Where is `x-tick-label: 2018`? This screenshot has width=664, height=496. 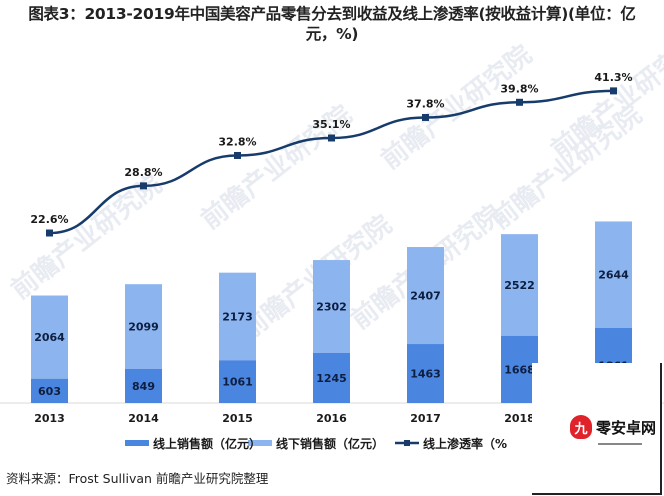
x-tick-label: 2018 is located at coordinates (519, 418).